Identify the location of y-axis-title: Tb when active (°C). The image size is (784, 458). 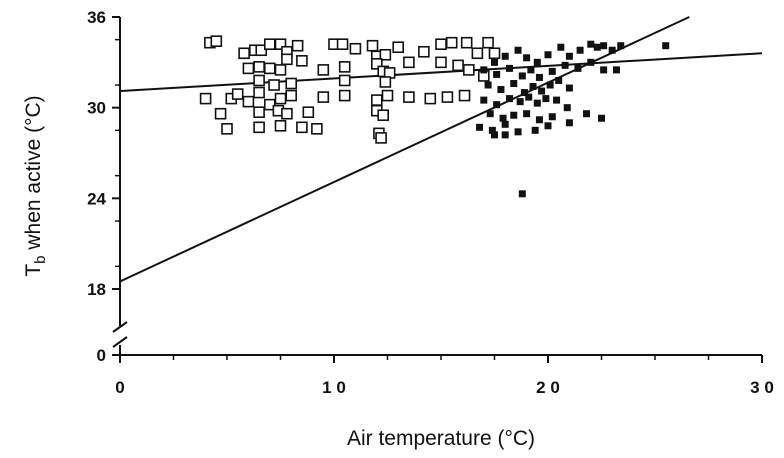
(35, 185).